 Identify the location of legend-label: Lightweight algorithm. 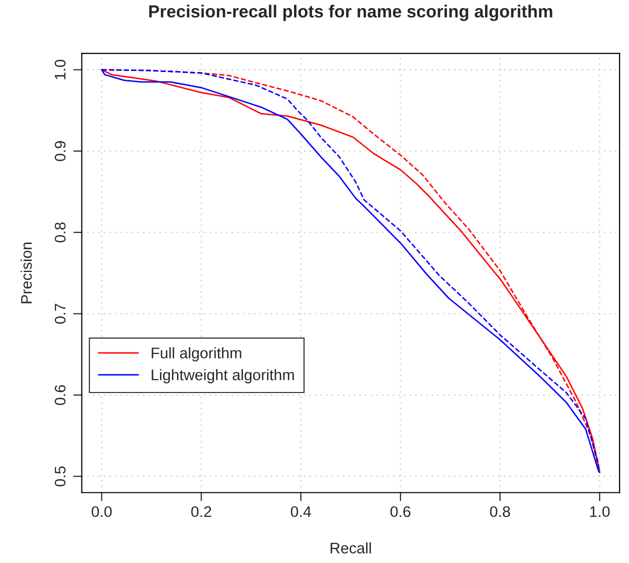
(223, 376).